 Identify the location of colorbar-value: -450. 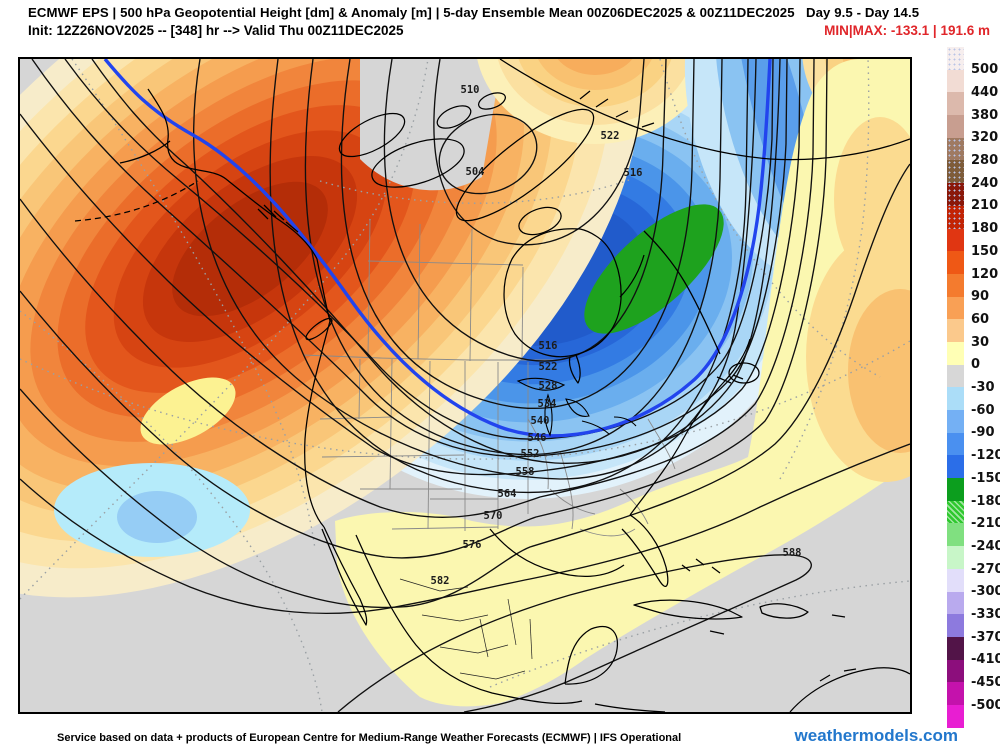
(985, 683).